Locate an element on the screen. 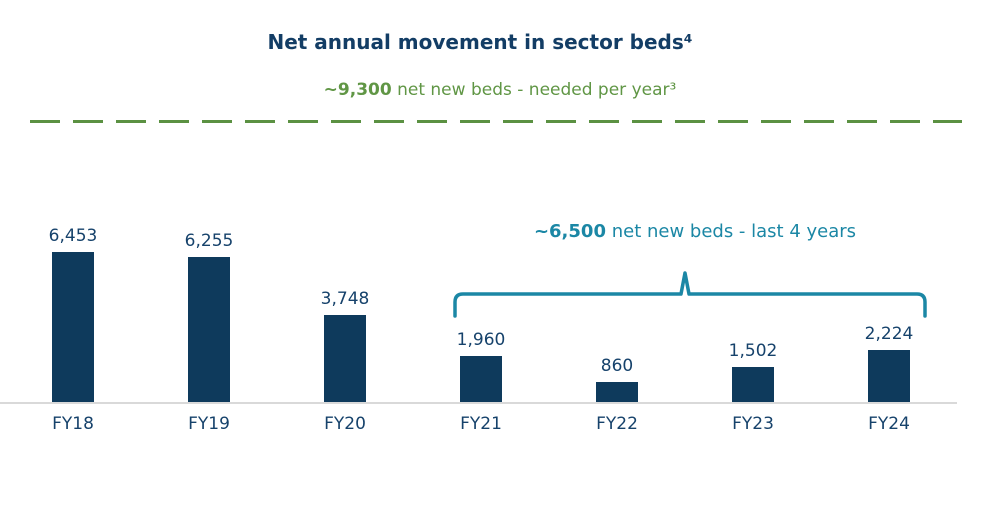 The image size is (1000, 518). bar-column: 1,960 is located at coordinates (481, 306).